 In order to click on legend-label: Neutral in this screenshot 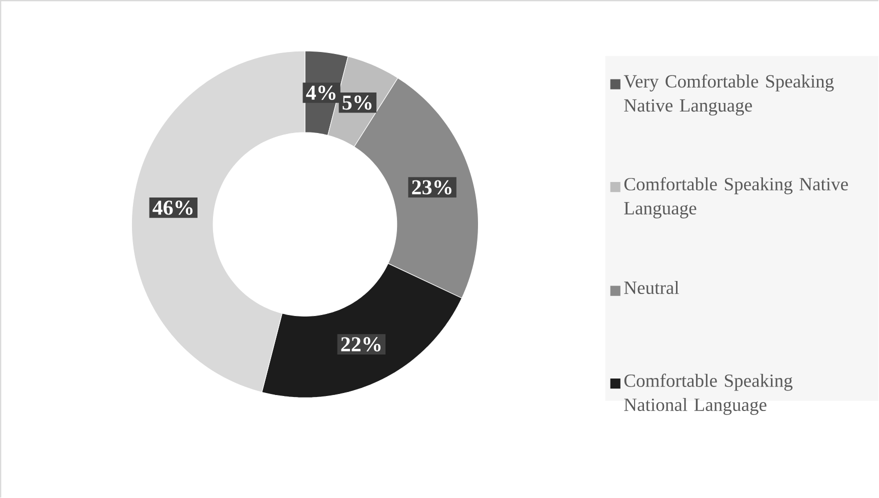, I will do `click(651, 287)`.